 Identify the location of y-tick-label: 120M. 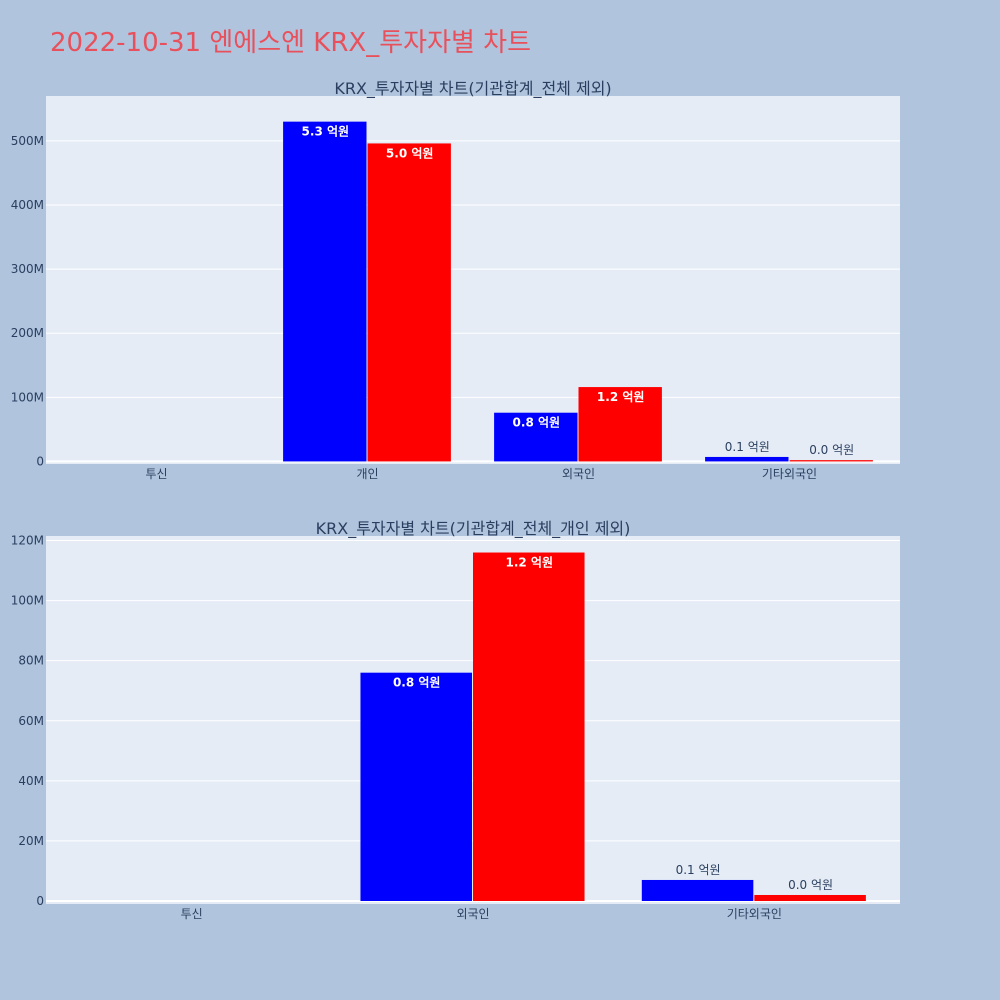
(27, 541).